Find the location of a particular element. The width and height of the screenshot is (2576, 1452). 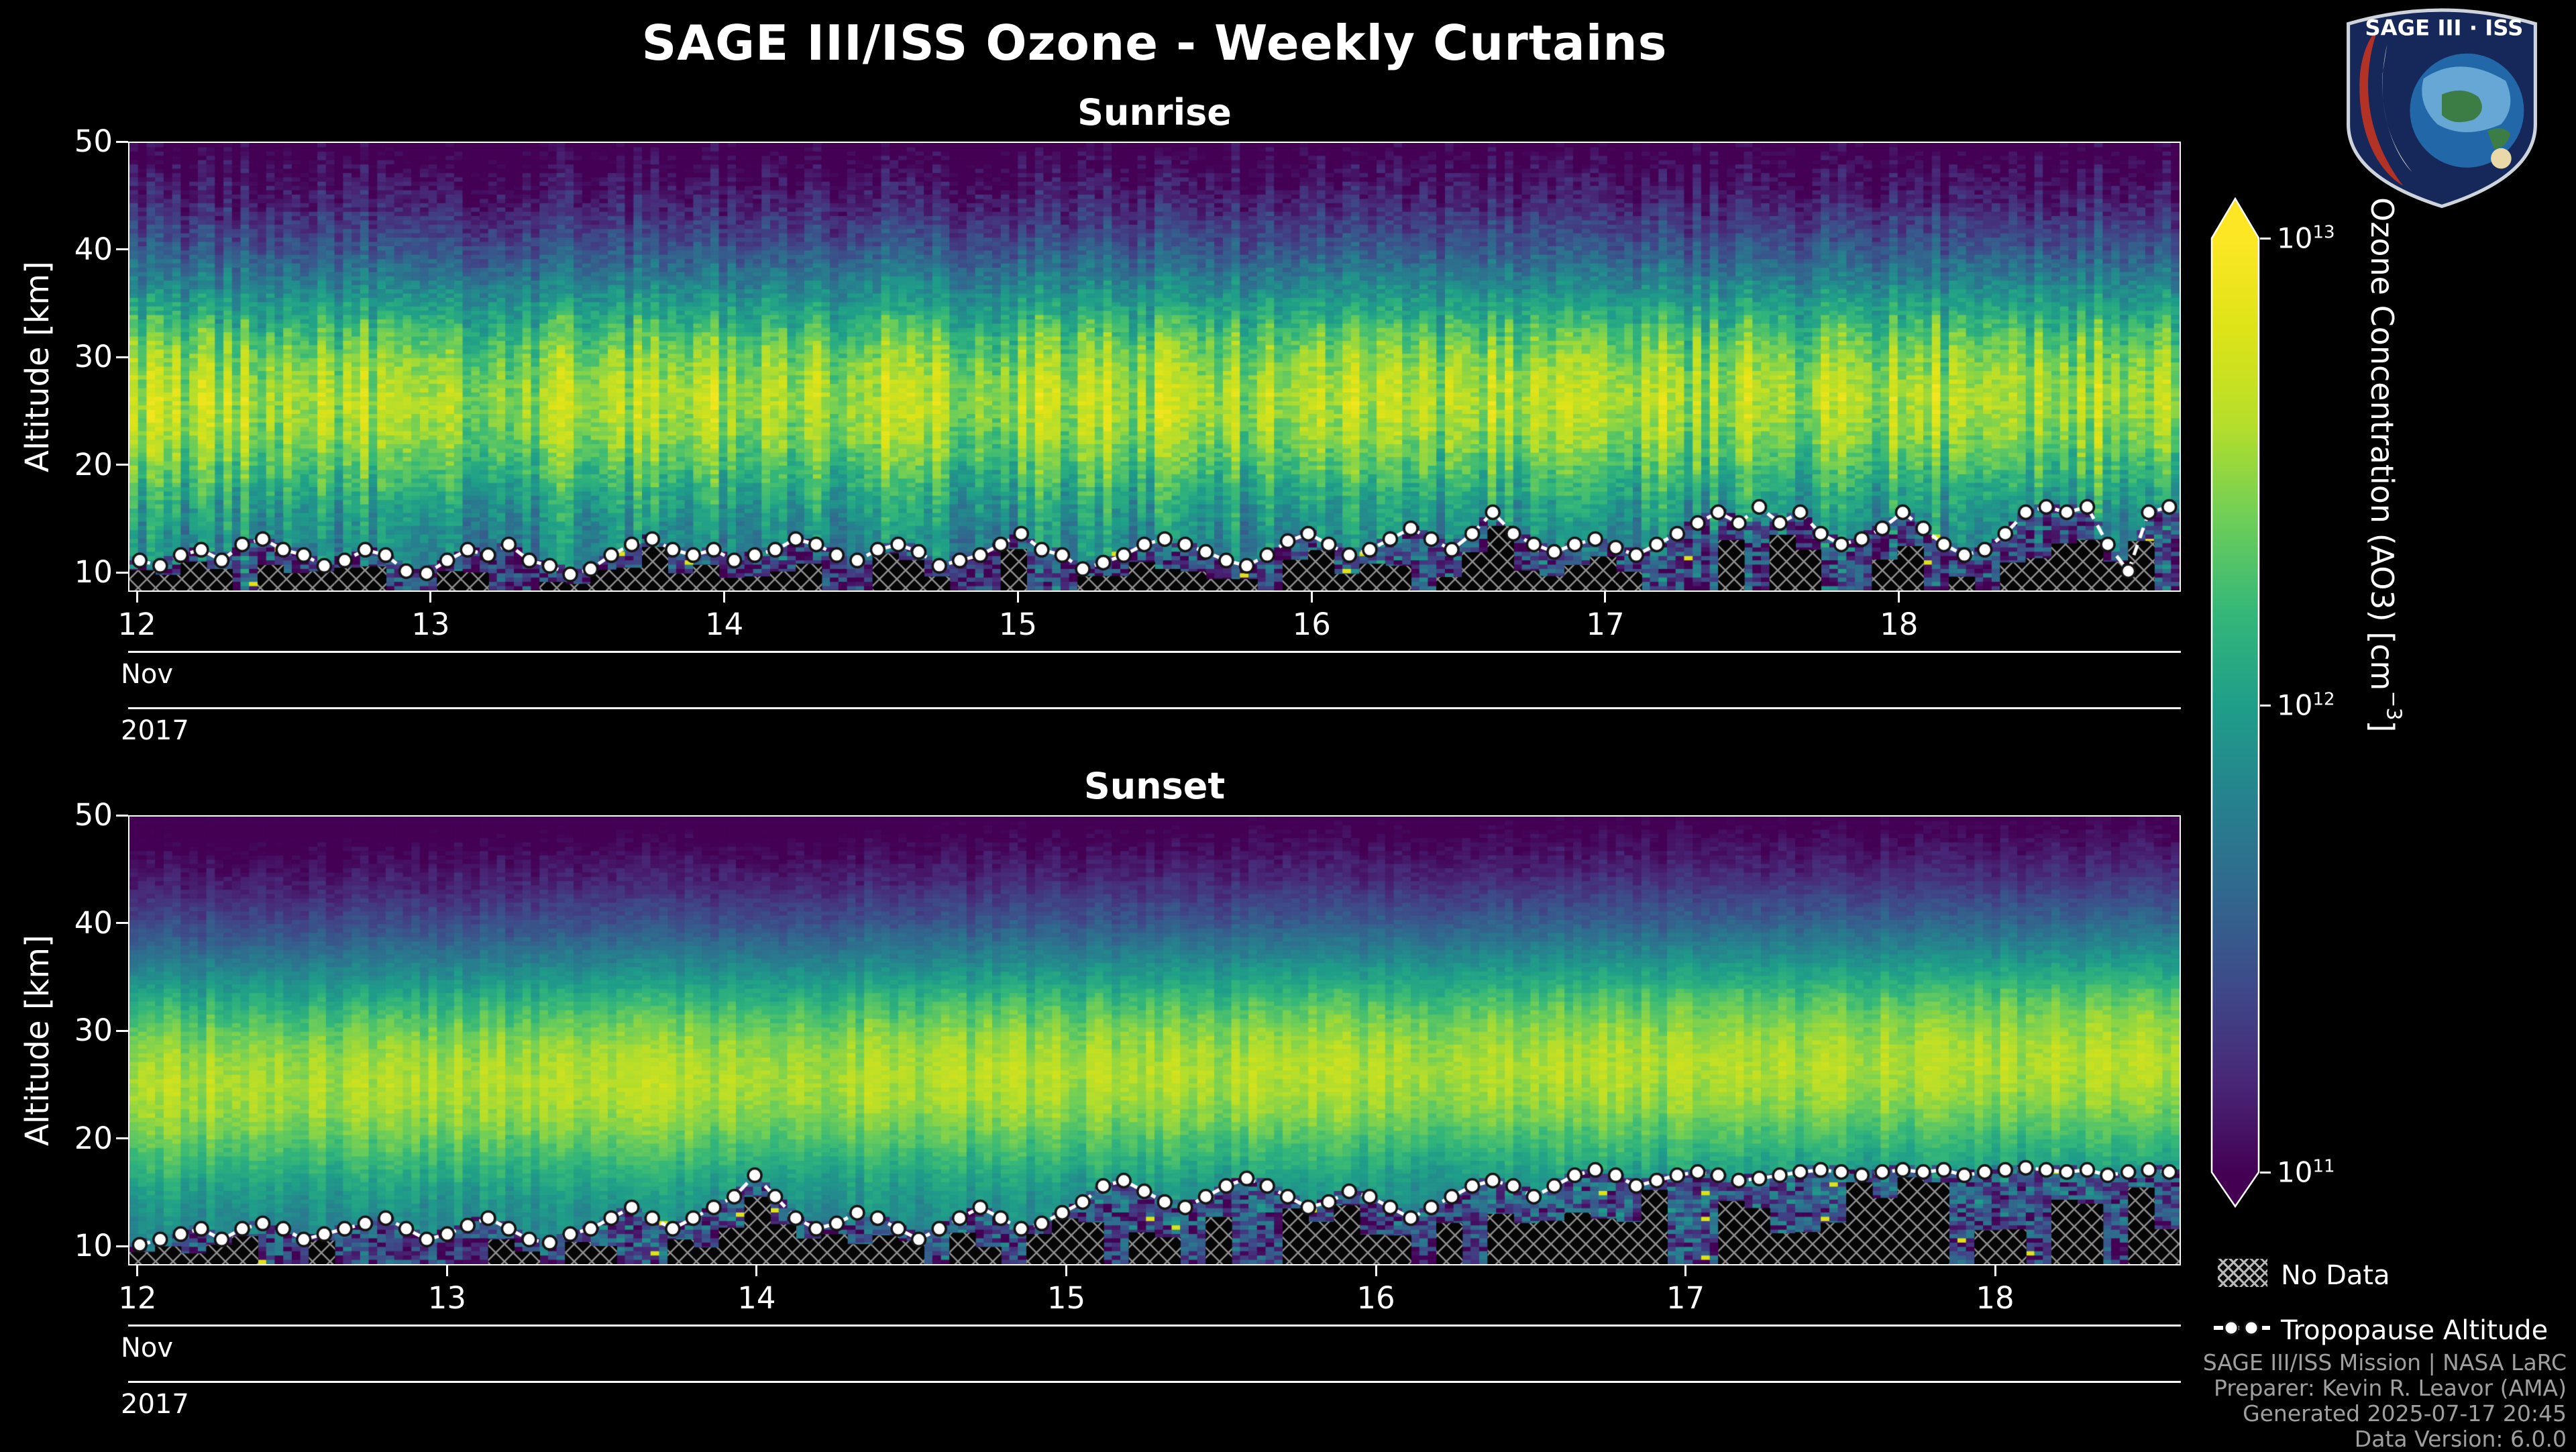

colorbar is located at coordinates (2235, 703).